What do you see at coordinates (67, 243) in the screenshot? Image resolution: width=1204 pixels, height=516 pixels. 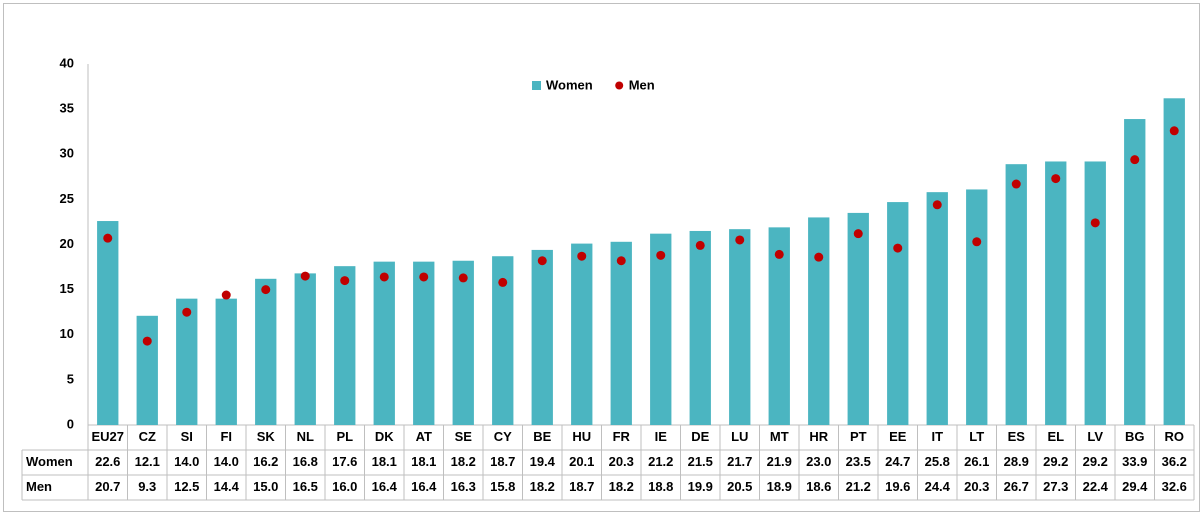 I see `y-tick-label: 20` at bounding box center [67, 243].